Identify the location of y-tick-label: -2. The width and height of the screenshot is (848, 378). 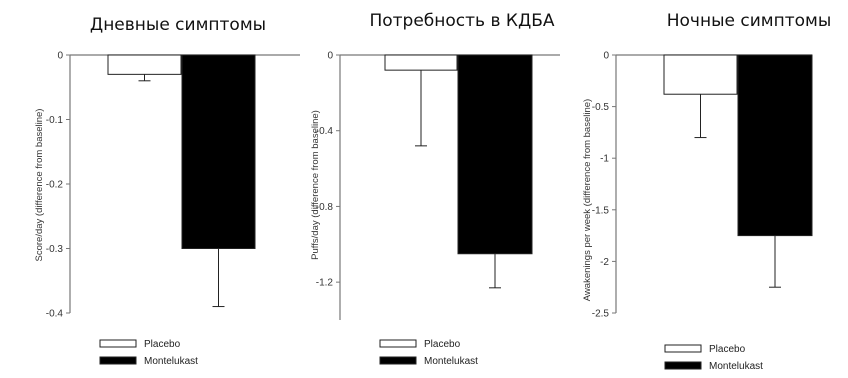
(604, 262).